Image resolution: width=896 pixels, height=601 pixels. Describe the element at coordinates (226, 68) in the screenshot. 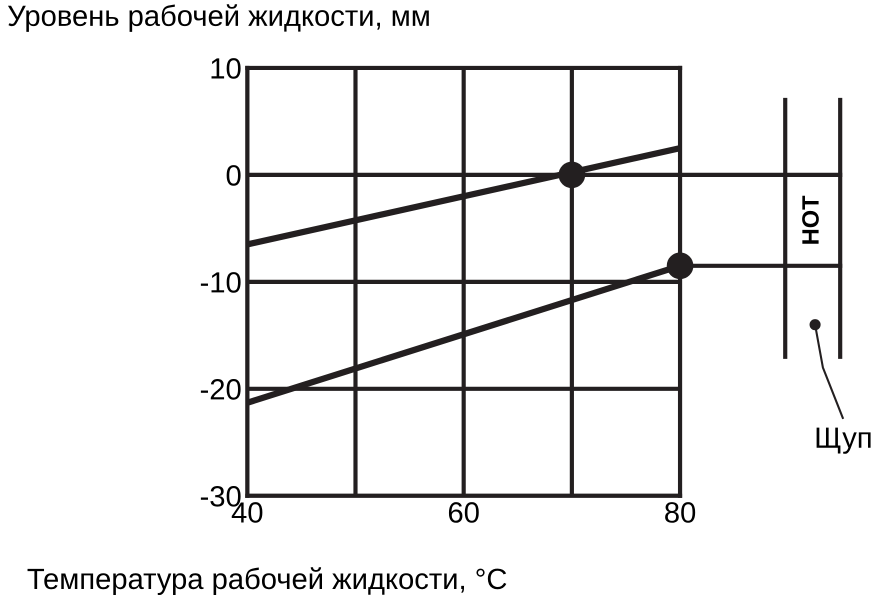

I see `y-tick-label: 10` at that location.